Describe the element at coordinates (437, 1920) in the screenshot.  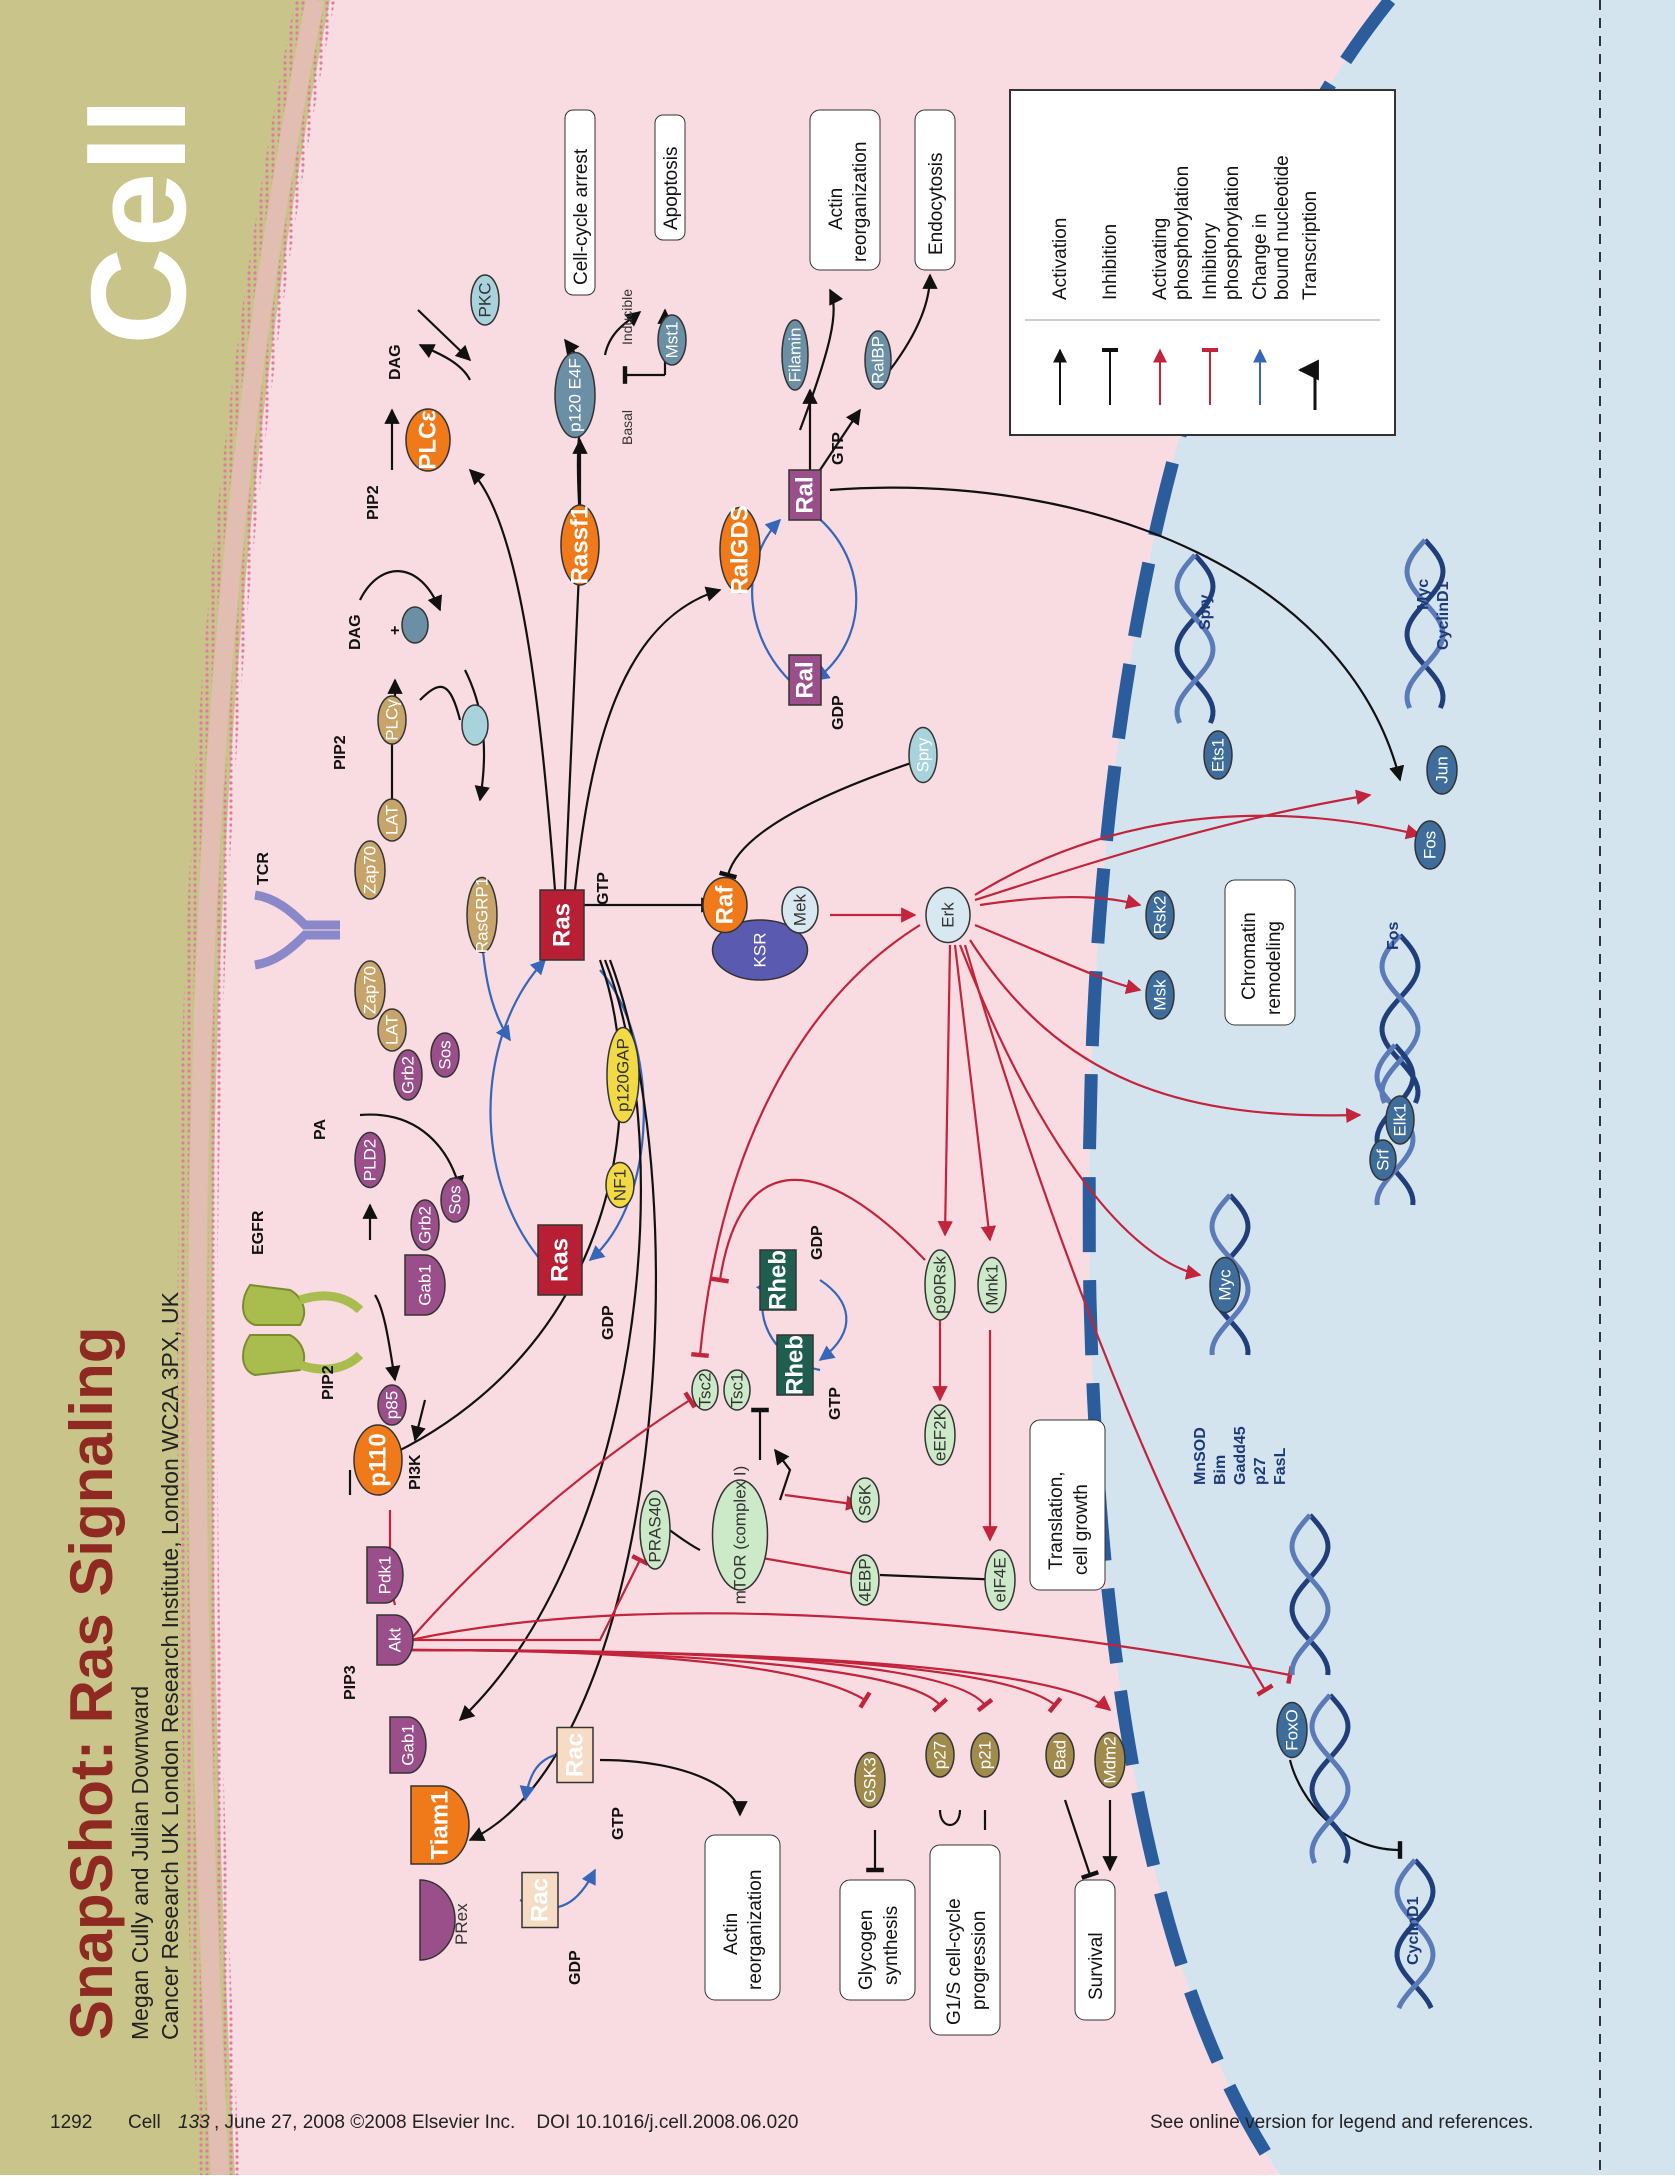
I see `prex-shape` at that location.